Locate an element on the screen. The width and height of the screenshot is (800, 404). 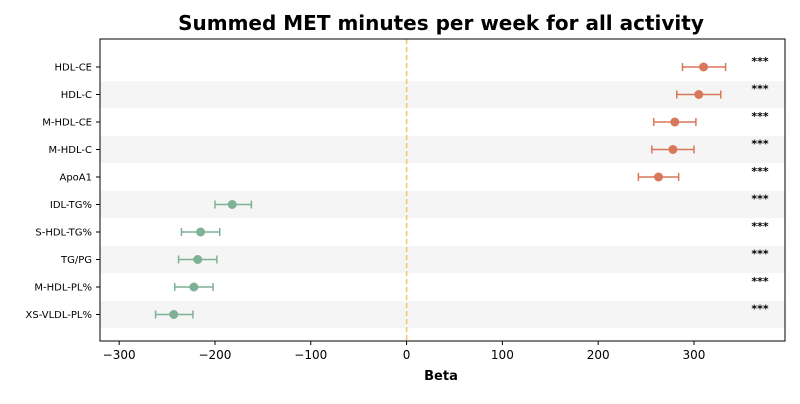
y-tick-label: IDL-TG% is located at coordinates (71, 205).